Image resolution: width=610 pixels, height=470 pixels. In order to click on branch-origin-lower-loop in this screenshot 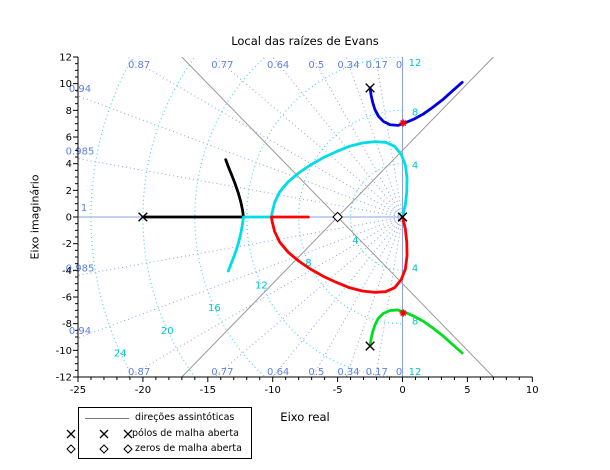, I will do `click(339, 254)`.